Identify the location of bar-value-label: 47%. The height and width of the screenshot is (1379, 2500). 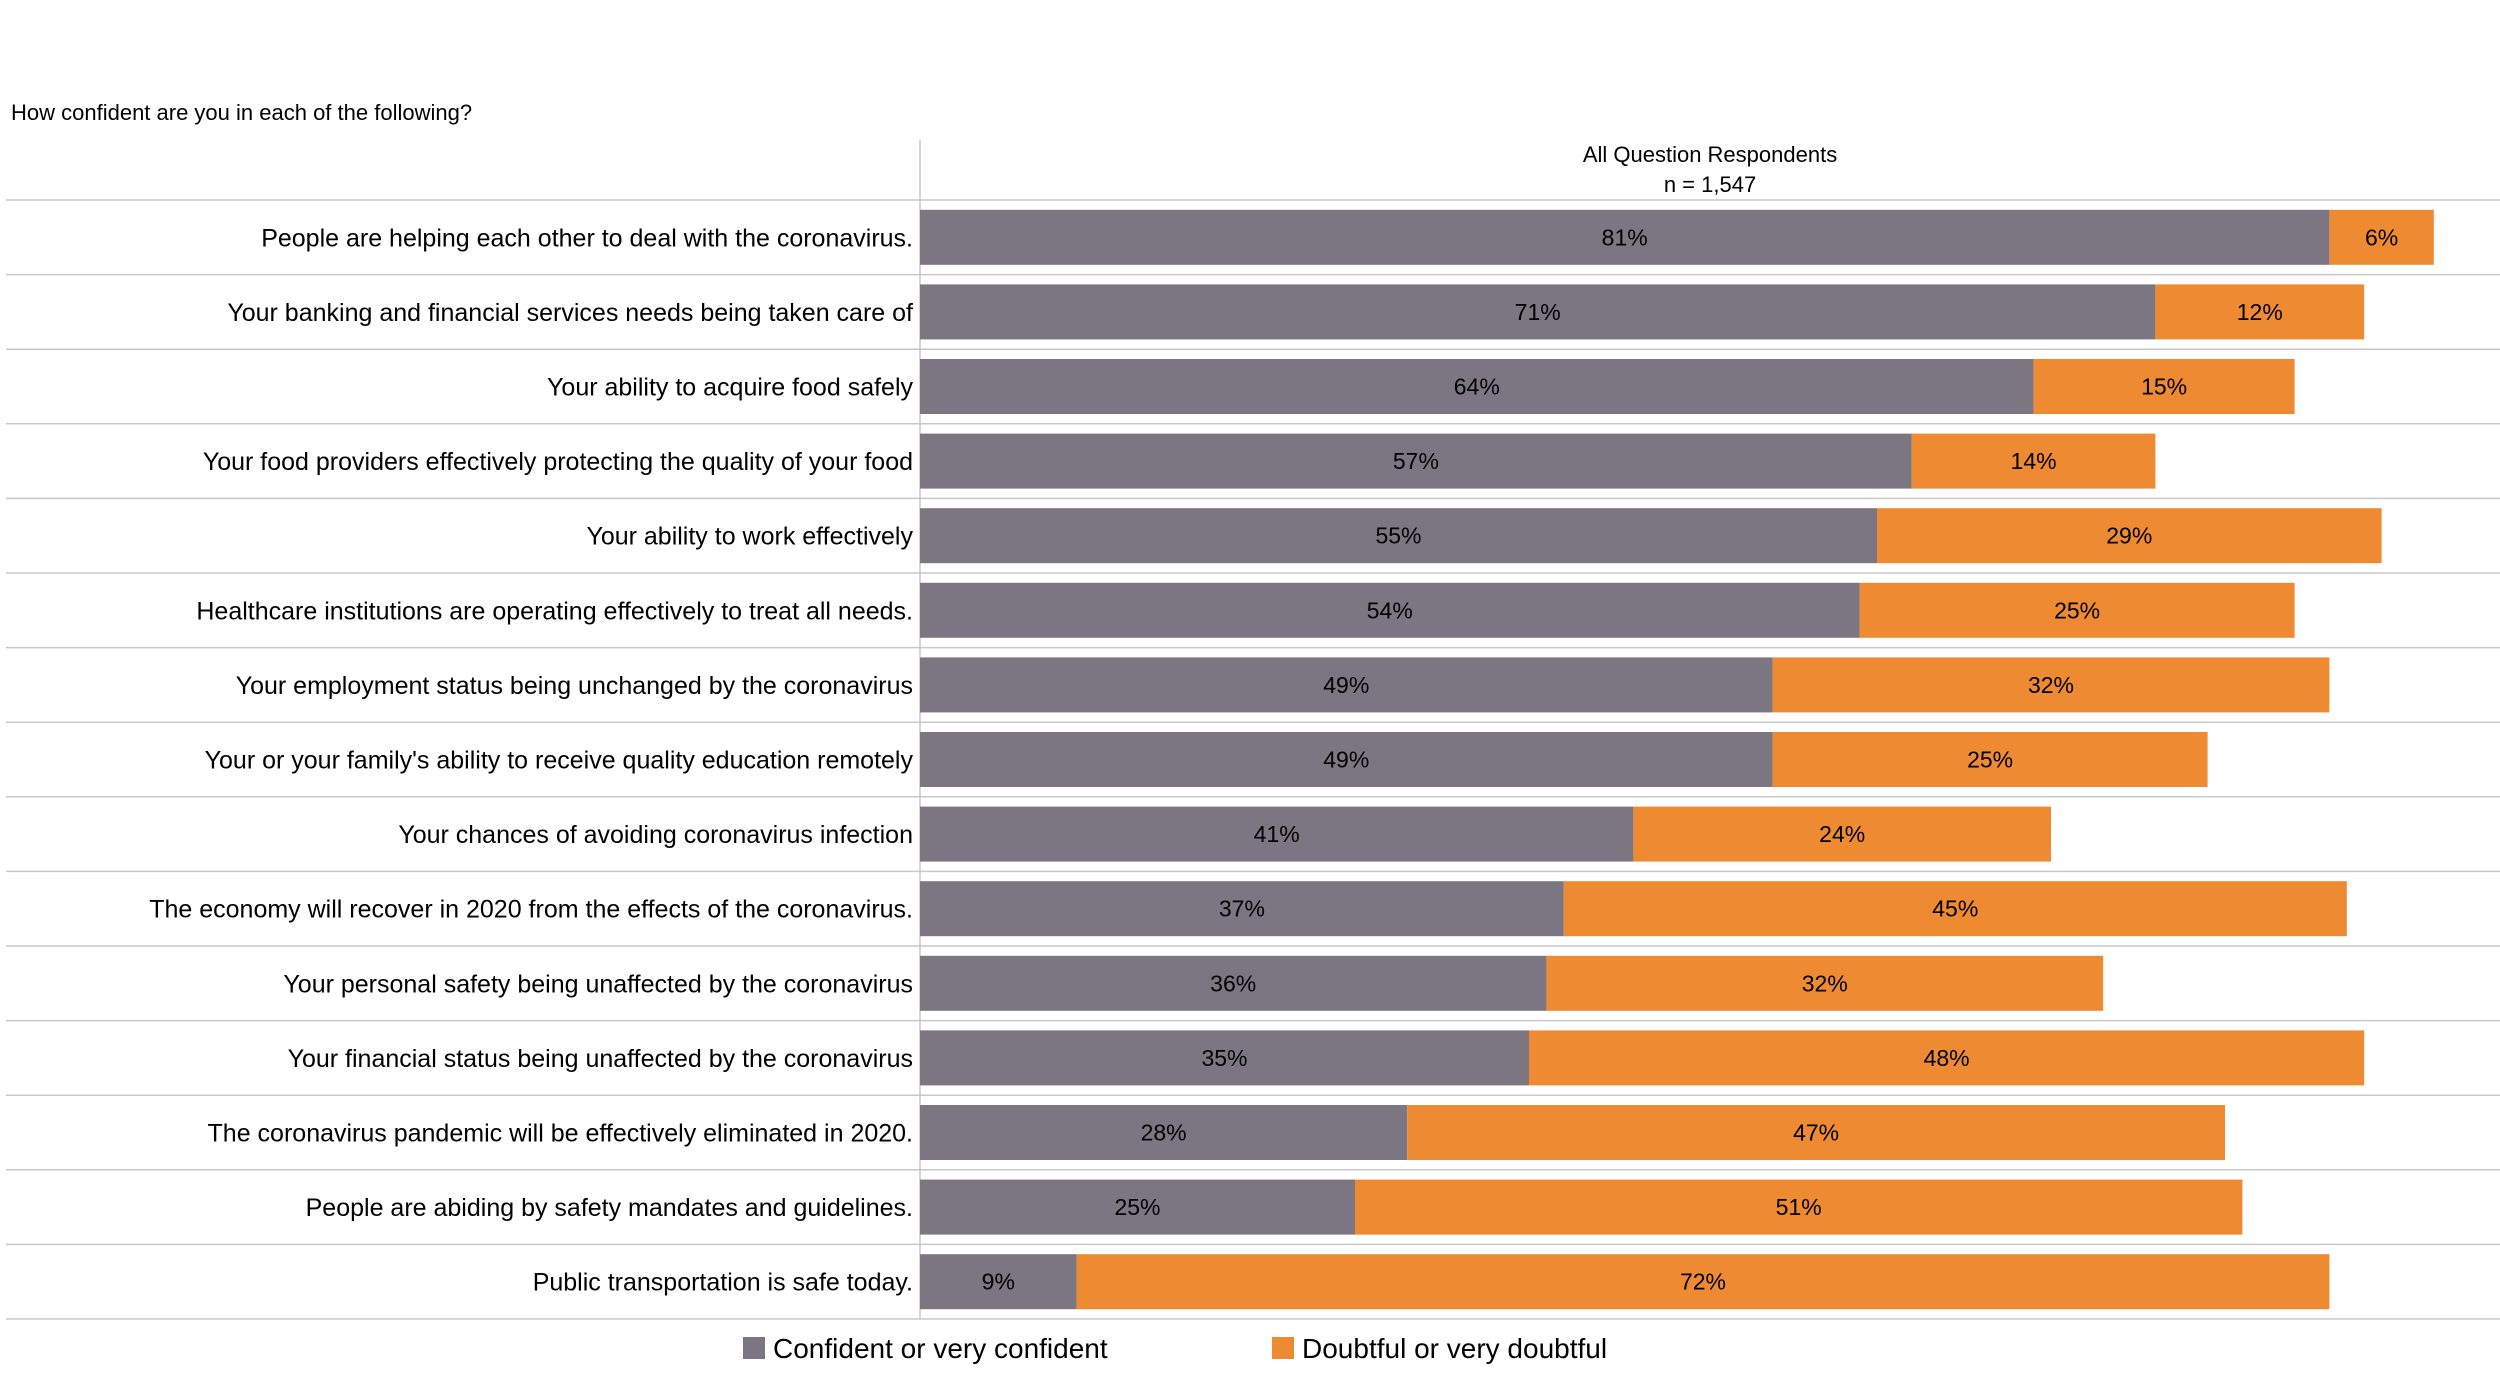
(1816, 1133).